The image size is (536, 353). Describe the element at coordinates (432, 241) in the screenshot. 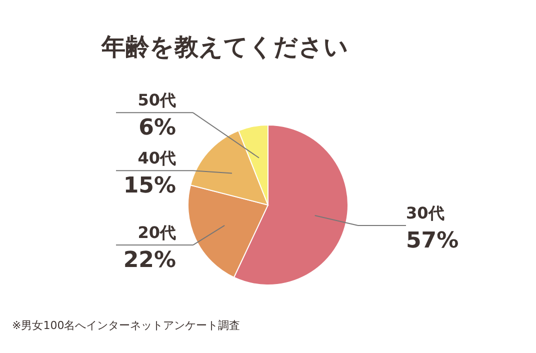

I see `data-label: 57%` at that location.